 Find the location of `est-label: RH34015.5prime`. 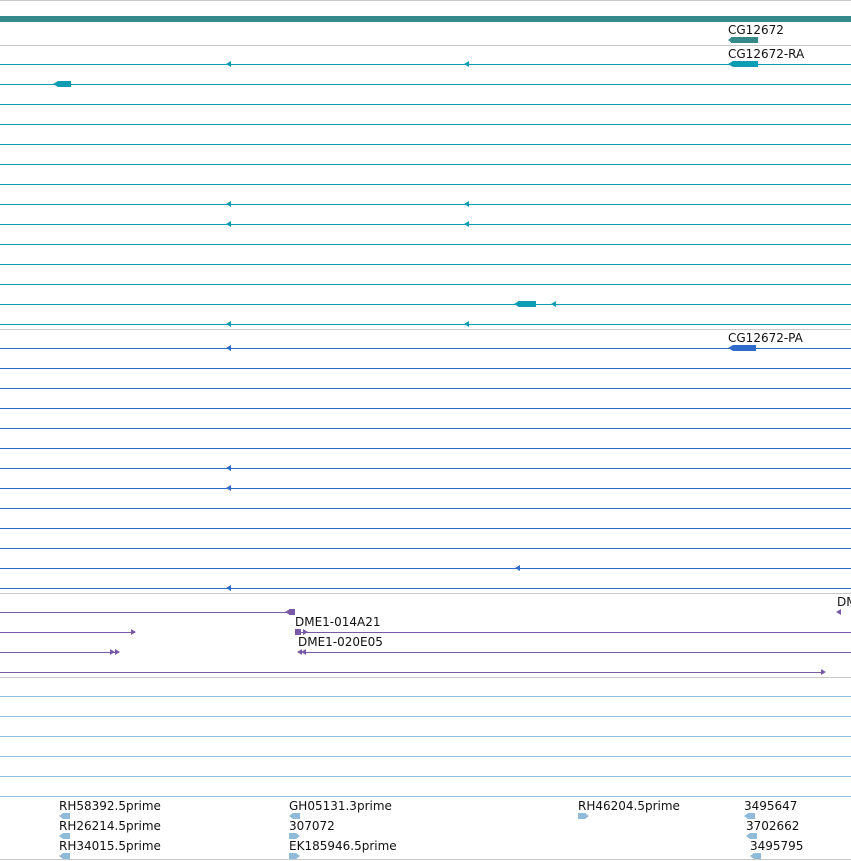

est-label: RH34015.5prime is located at coordinates (110, 846).